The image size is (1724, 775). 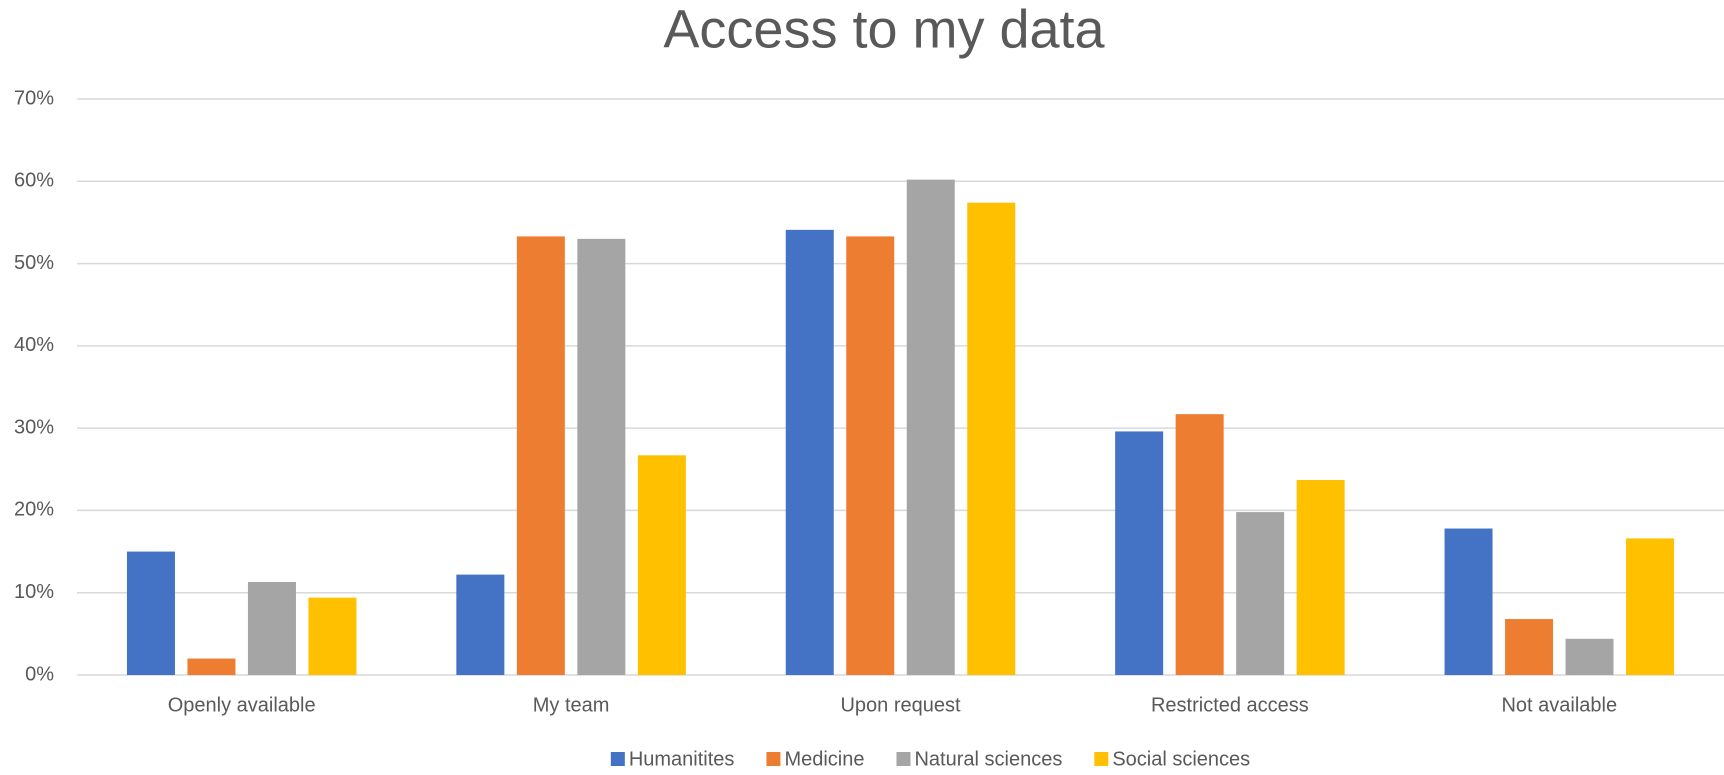 What do you see at coordinates (34, 181) in the screenshot?
I see `y-tick-label: 60%` at bounding box center [34, 181].